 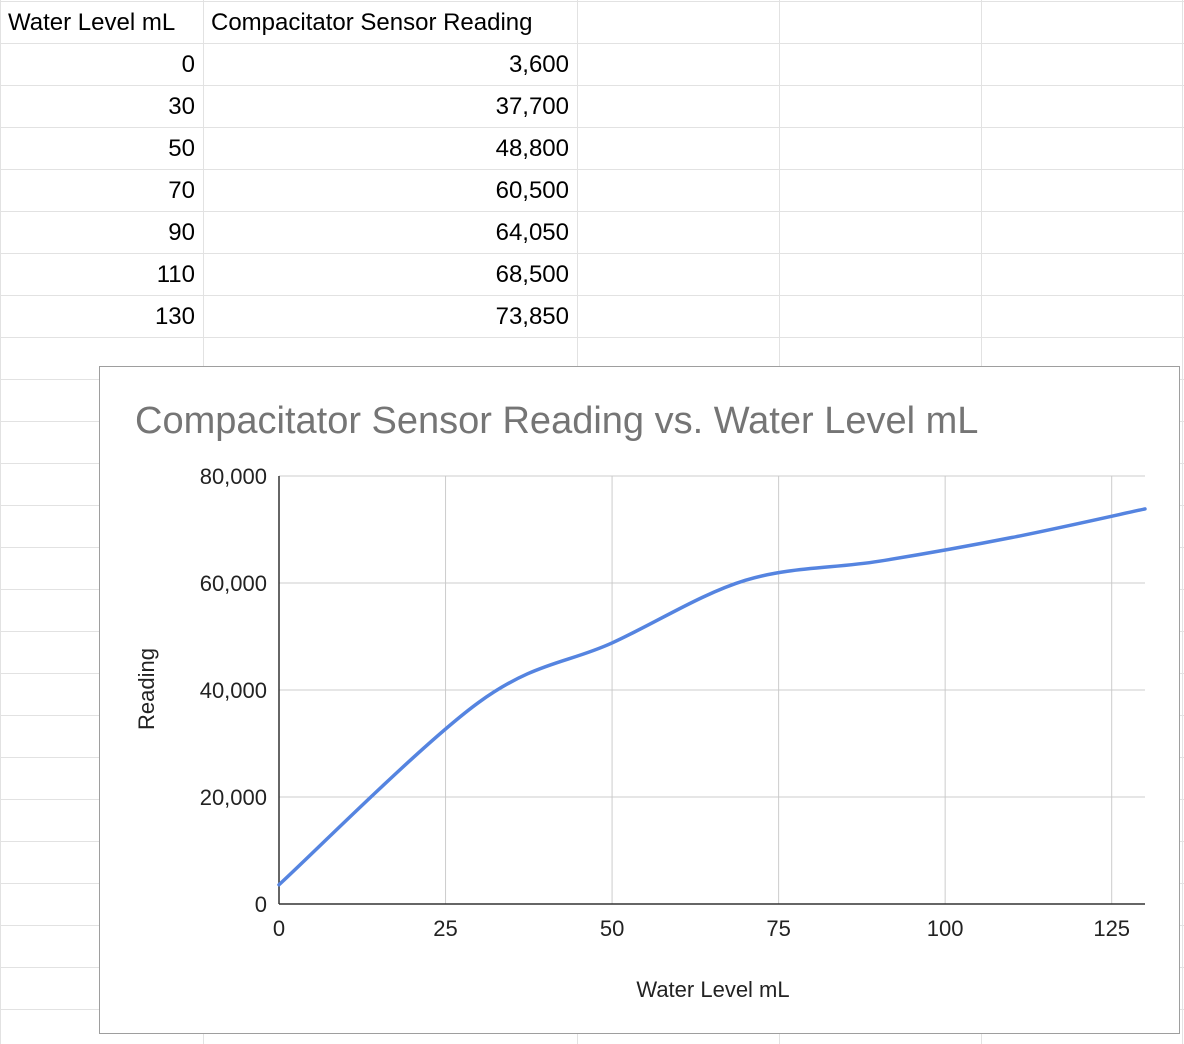 I want to click on column-header-water-level: Water Level mL, so click(x=92, y=22).